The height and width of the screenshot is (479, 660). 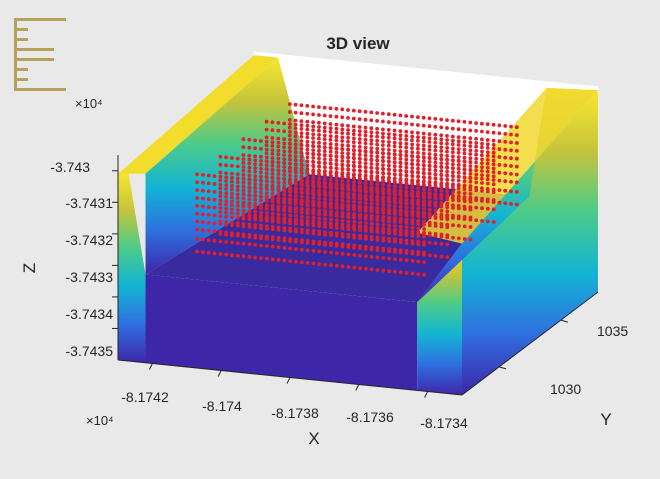 I want to click on z-tick-label: -3.7434, so click(x=90, y=314).